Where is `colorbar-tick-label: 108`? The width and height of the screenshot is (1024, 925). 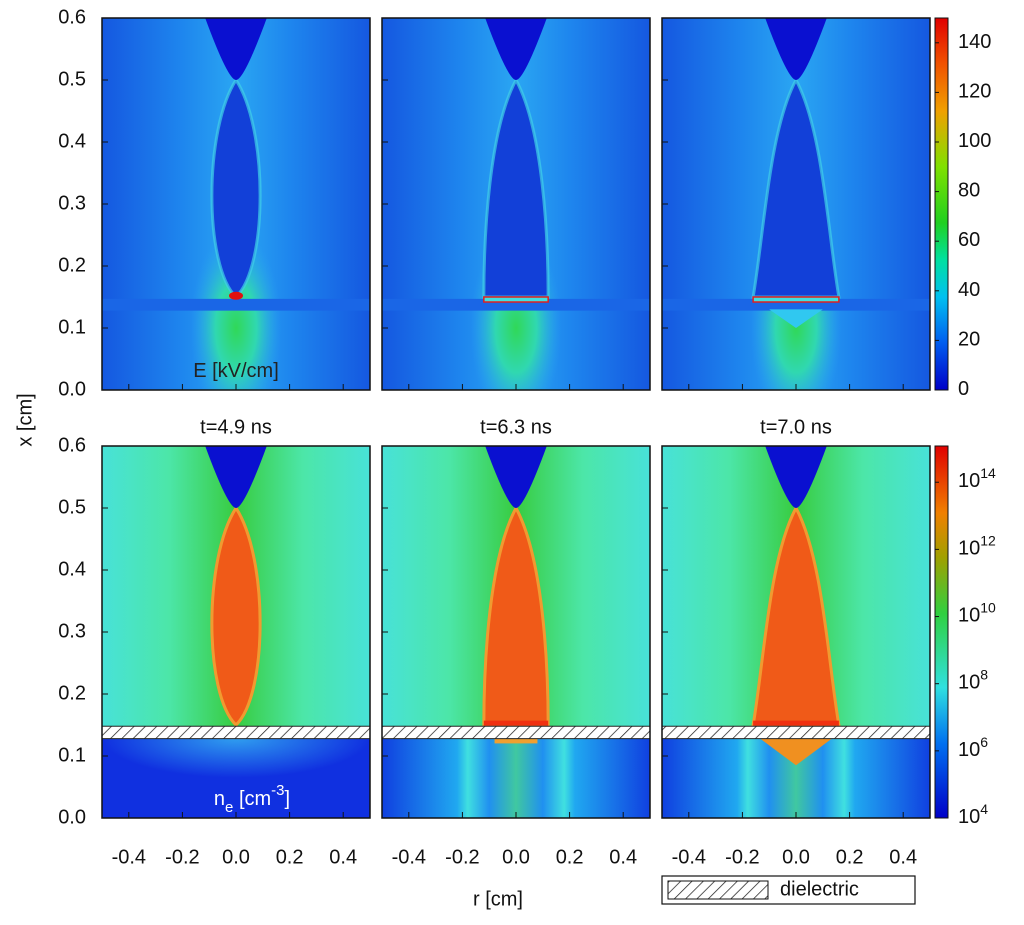 colorbar-tick-label: 108 is located at coordinates (973, 680).